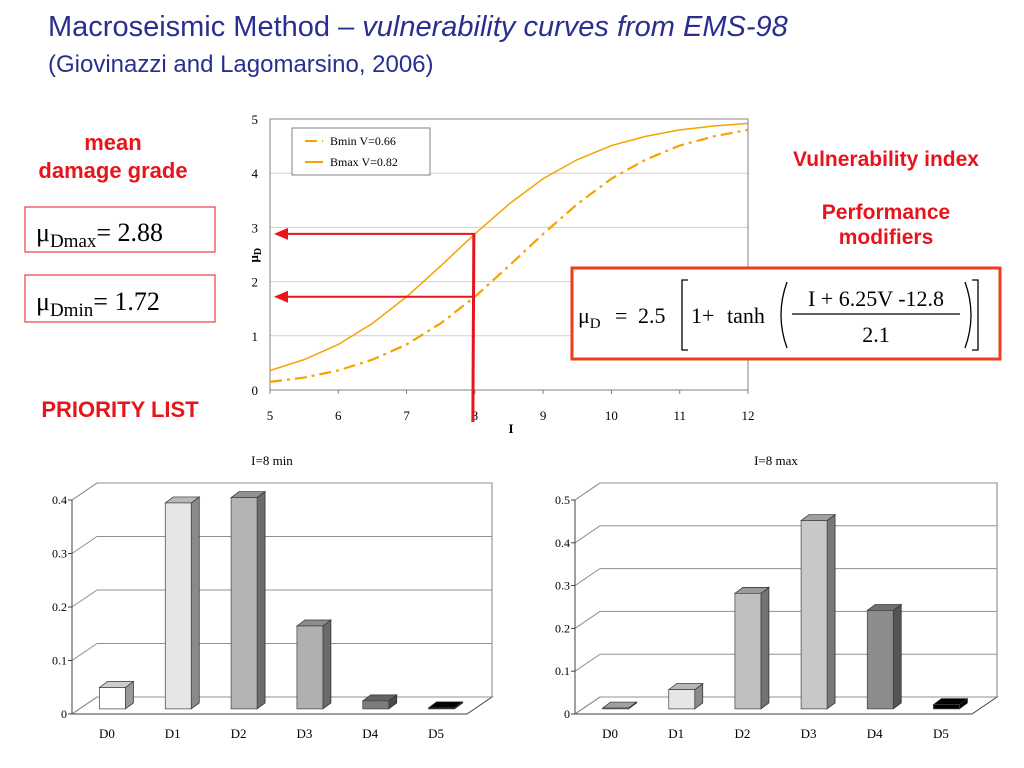 The height and width of the screenshot is (768, 1024). I want to click on label: Performance, so click(886, 212).